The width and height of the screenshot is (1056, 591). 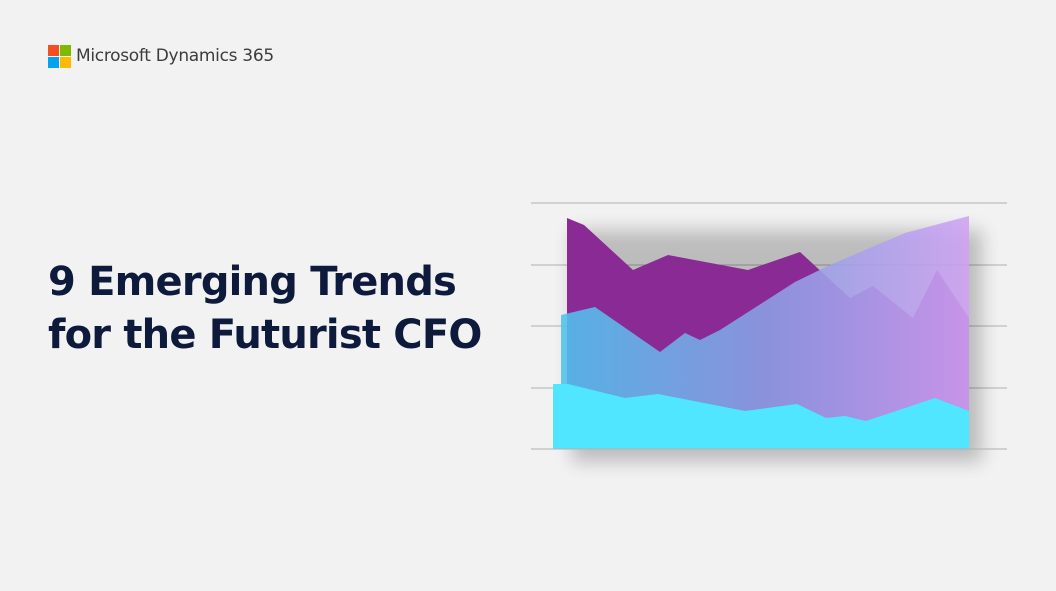 What do you see at coordinates (265, 335) in the screenshot?
I see `title-line: for the Futurist CFO` at bounding box center [265, 335].